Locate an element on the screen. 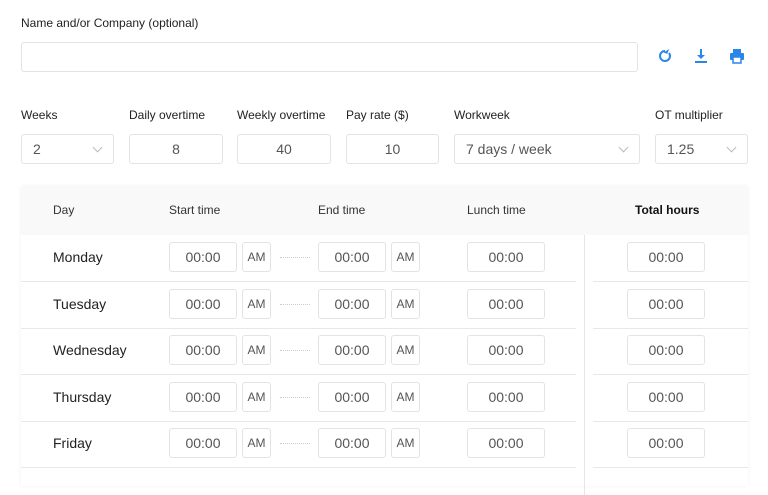 The image size is (768, 495). header-end-time: End time is located at coordinates (342, 210).